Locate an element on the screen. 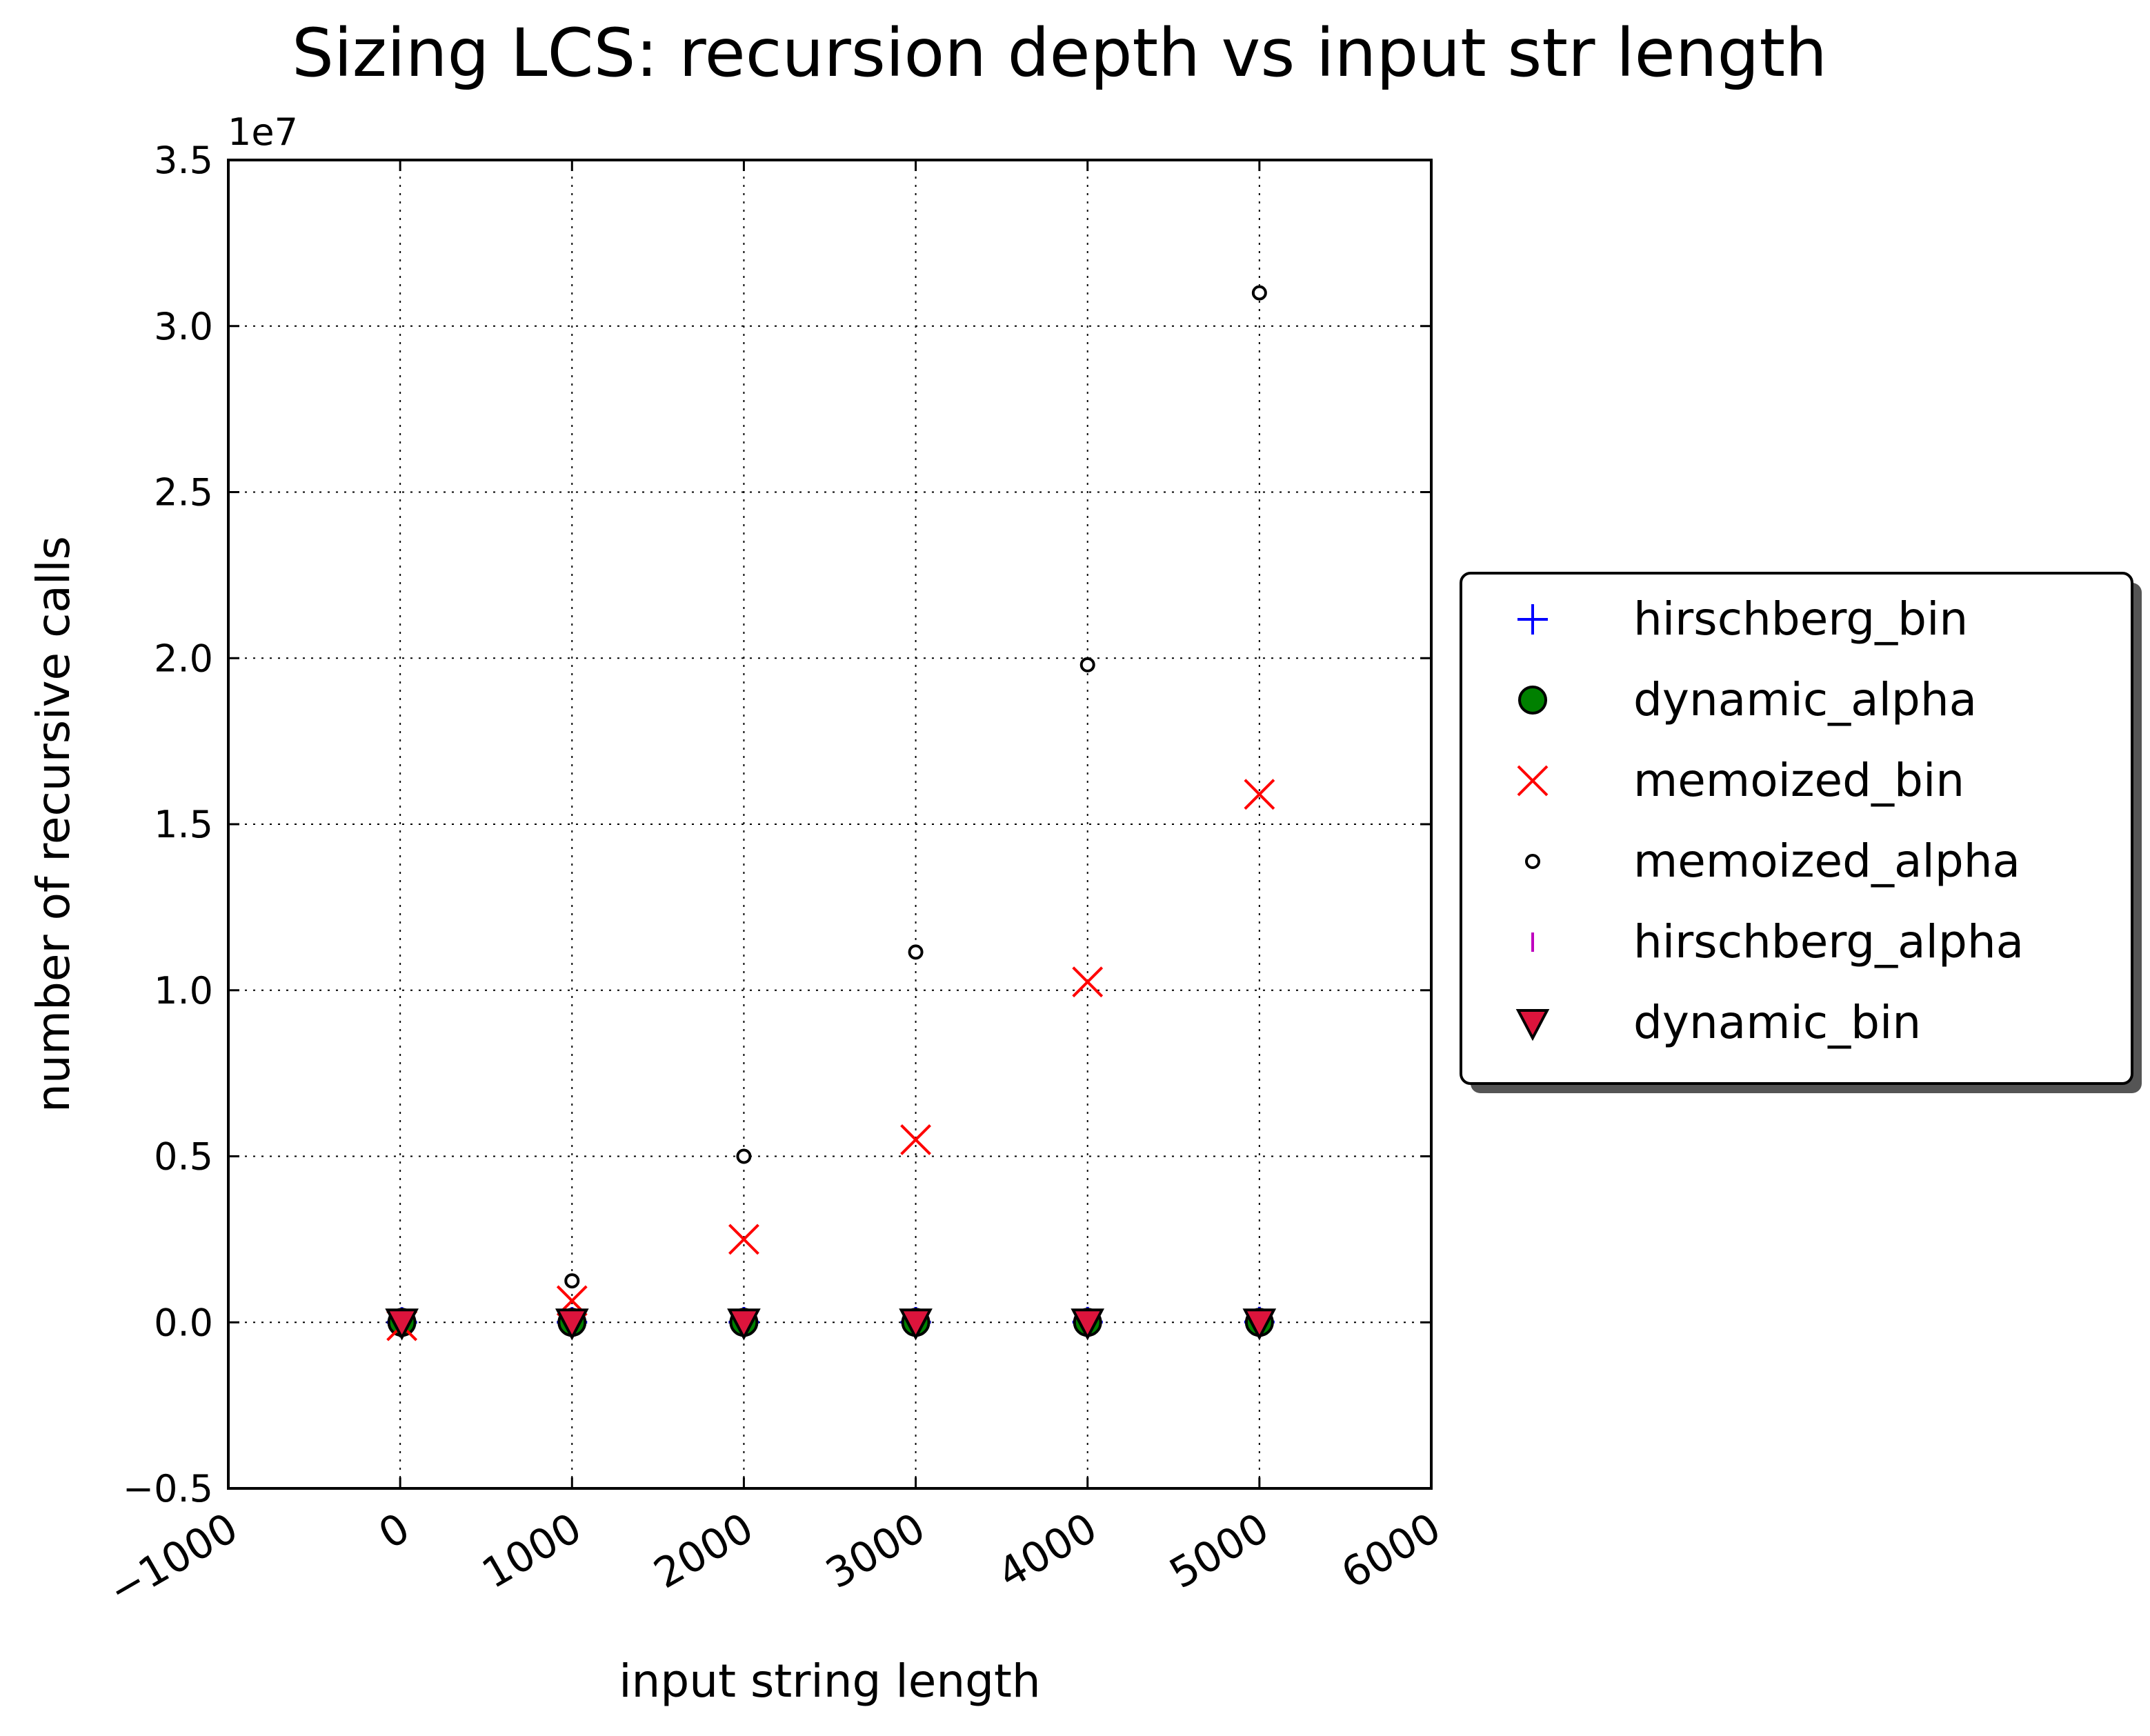 The height and width of the screenshot is (1736, 2150). x-tick-label: 3000 is located at coordinates (875, 1551).